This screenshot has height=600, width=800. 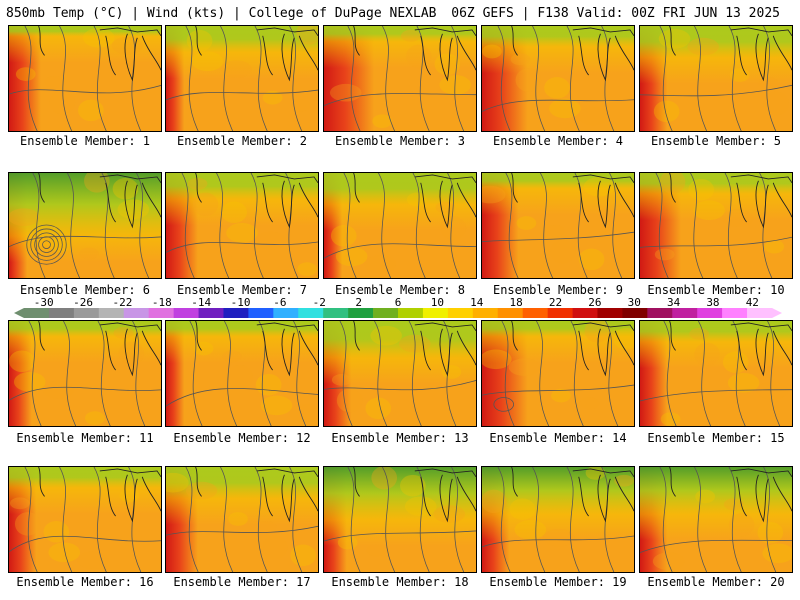 I want to click on colorbar, so click(x=398, y=313).